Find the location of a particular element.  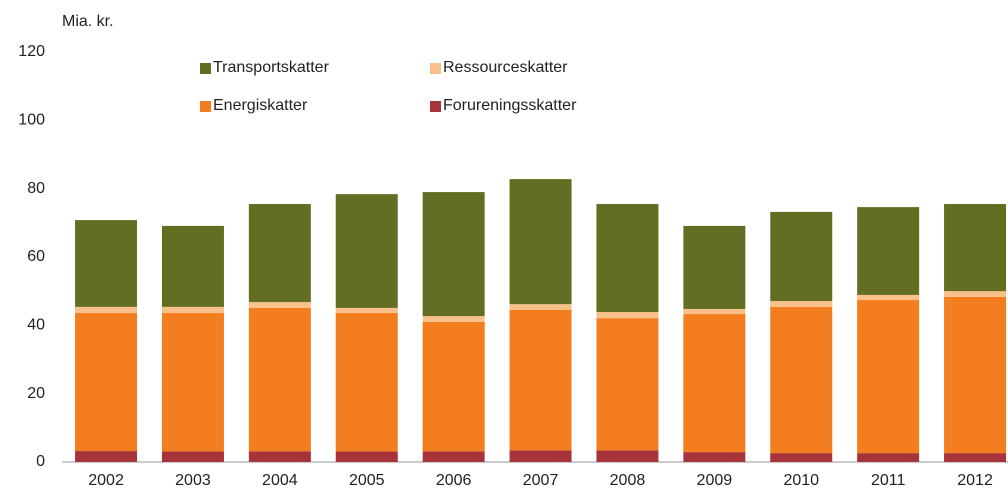

x-tick-label: 2008 is located at coordinates (628, 480).